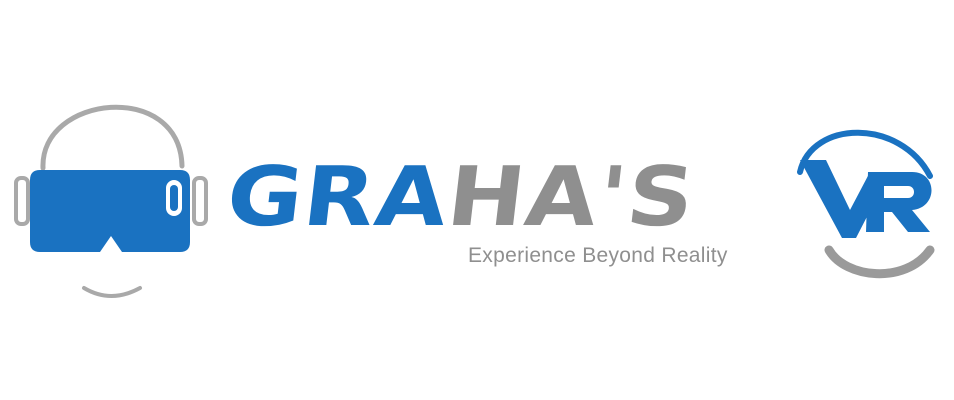 The width and height of the screenshot is (954, 400). Describe the element at coordinates (337, 197) in the screenshot. I see `brand-name-part1: GRA` at that location.